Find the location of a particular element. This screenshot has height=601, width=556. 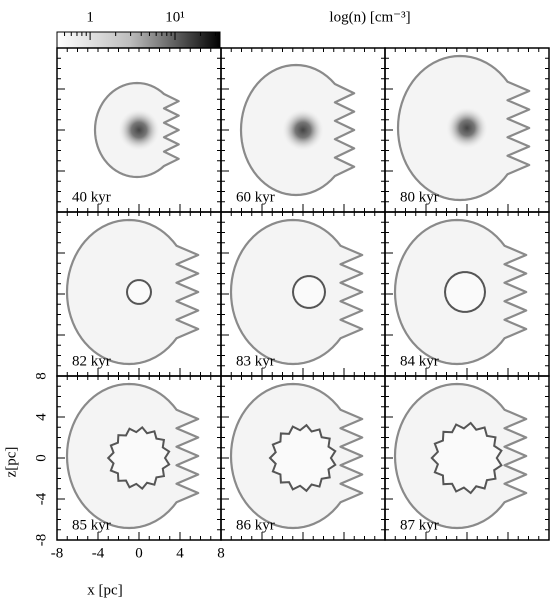

y-axis-label: z[pc] is located at coordinates (11, 462).